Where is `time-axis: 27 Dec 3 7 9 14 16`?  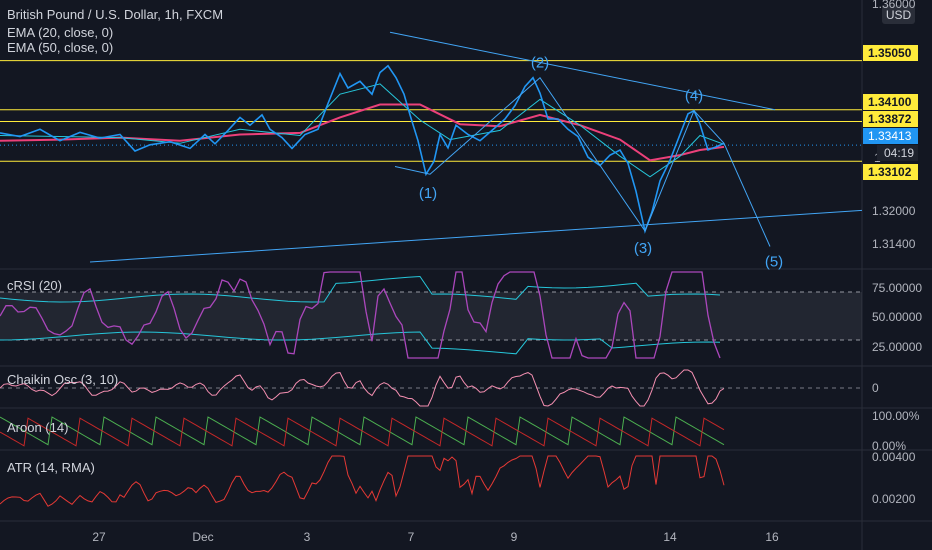 time-axis: 27 Dec 3 7 9 14 16 is located at coordinates (435, 537).